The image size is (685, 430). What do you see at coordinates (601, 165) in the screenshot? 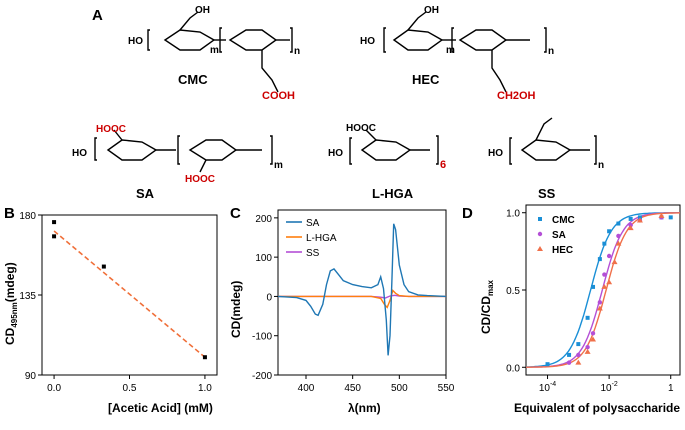
I see `ss-n-text: n` at bounding box center [601, 165].